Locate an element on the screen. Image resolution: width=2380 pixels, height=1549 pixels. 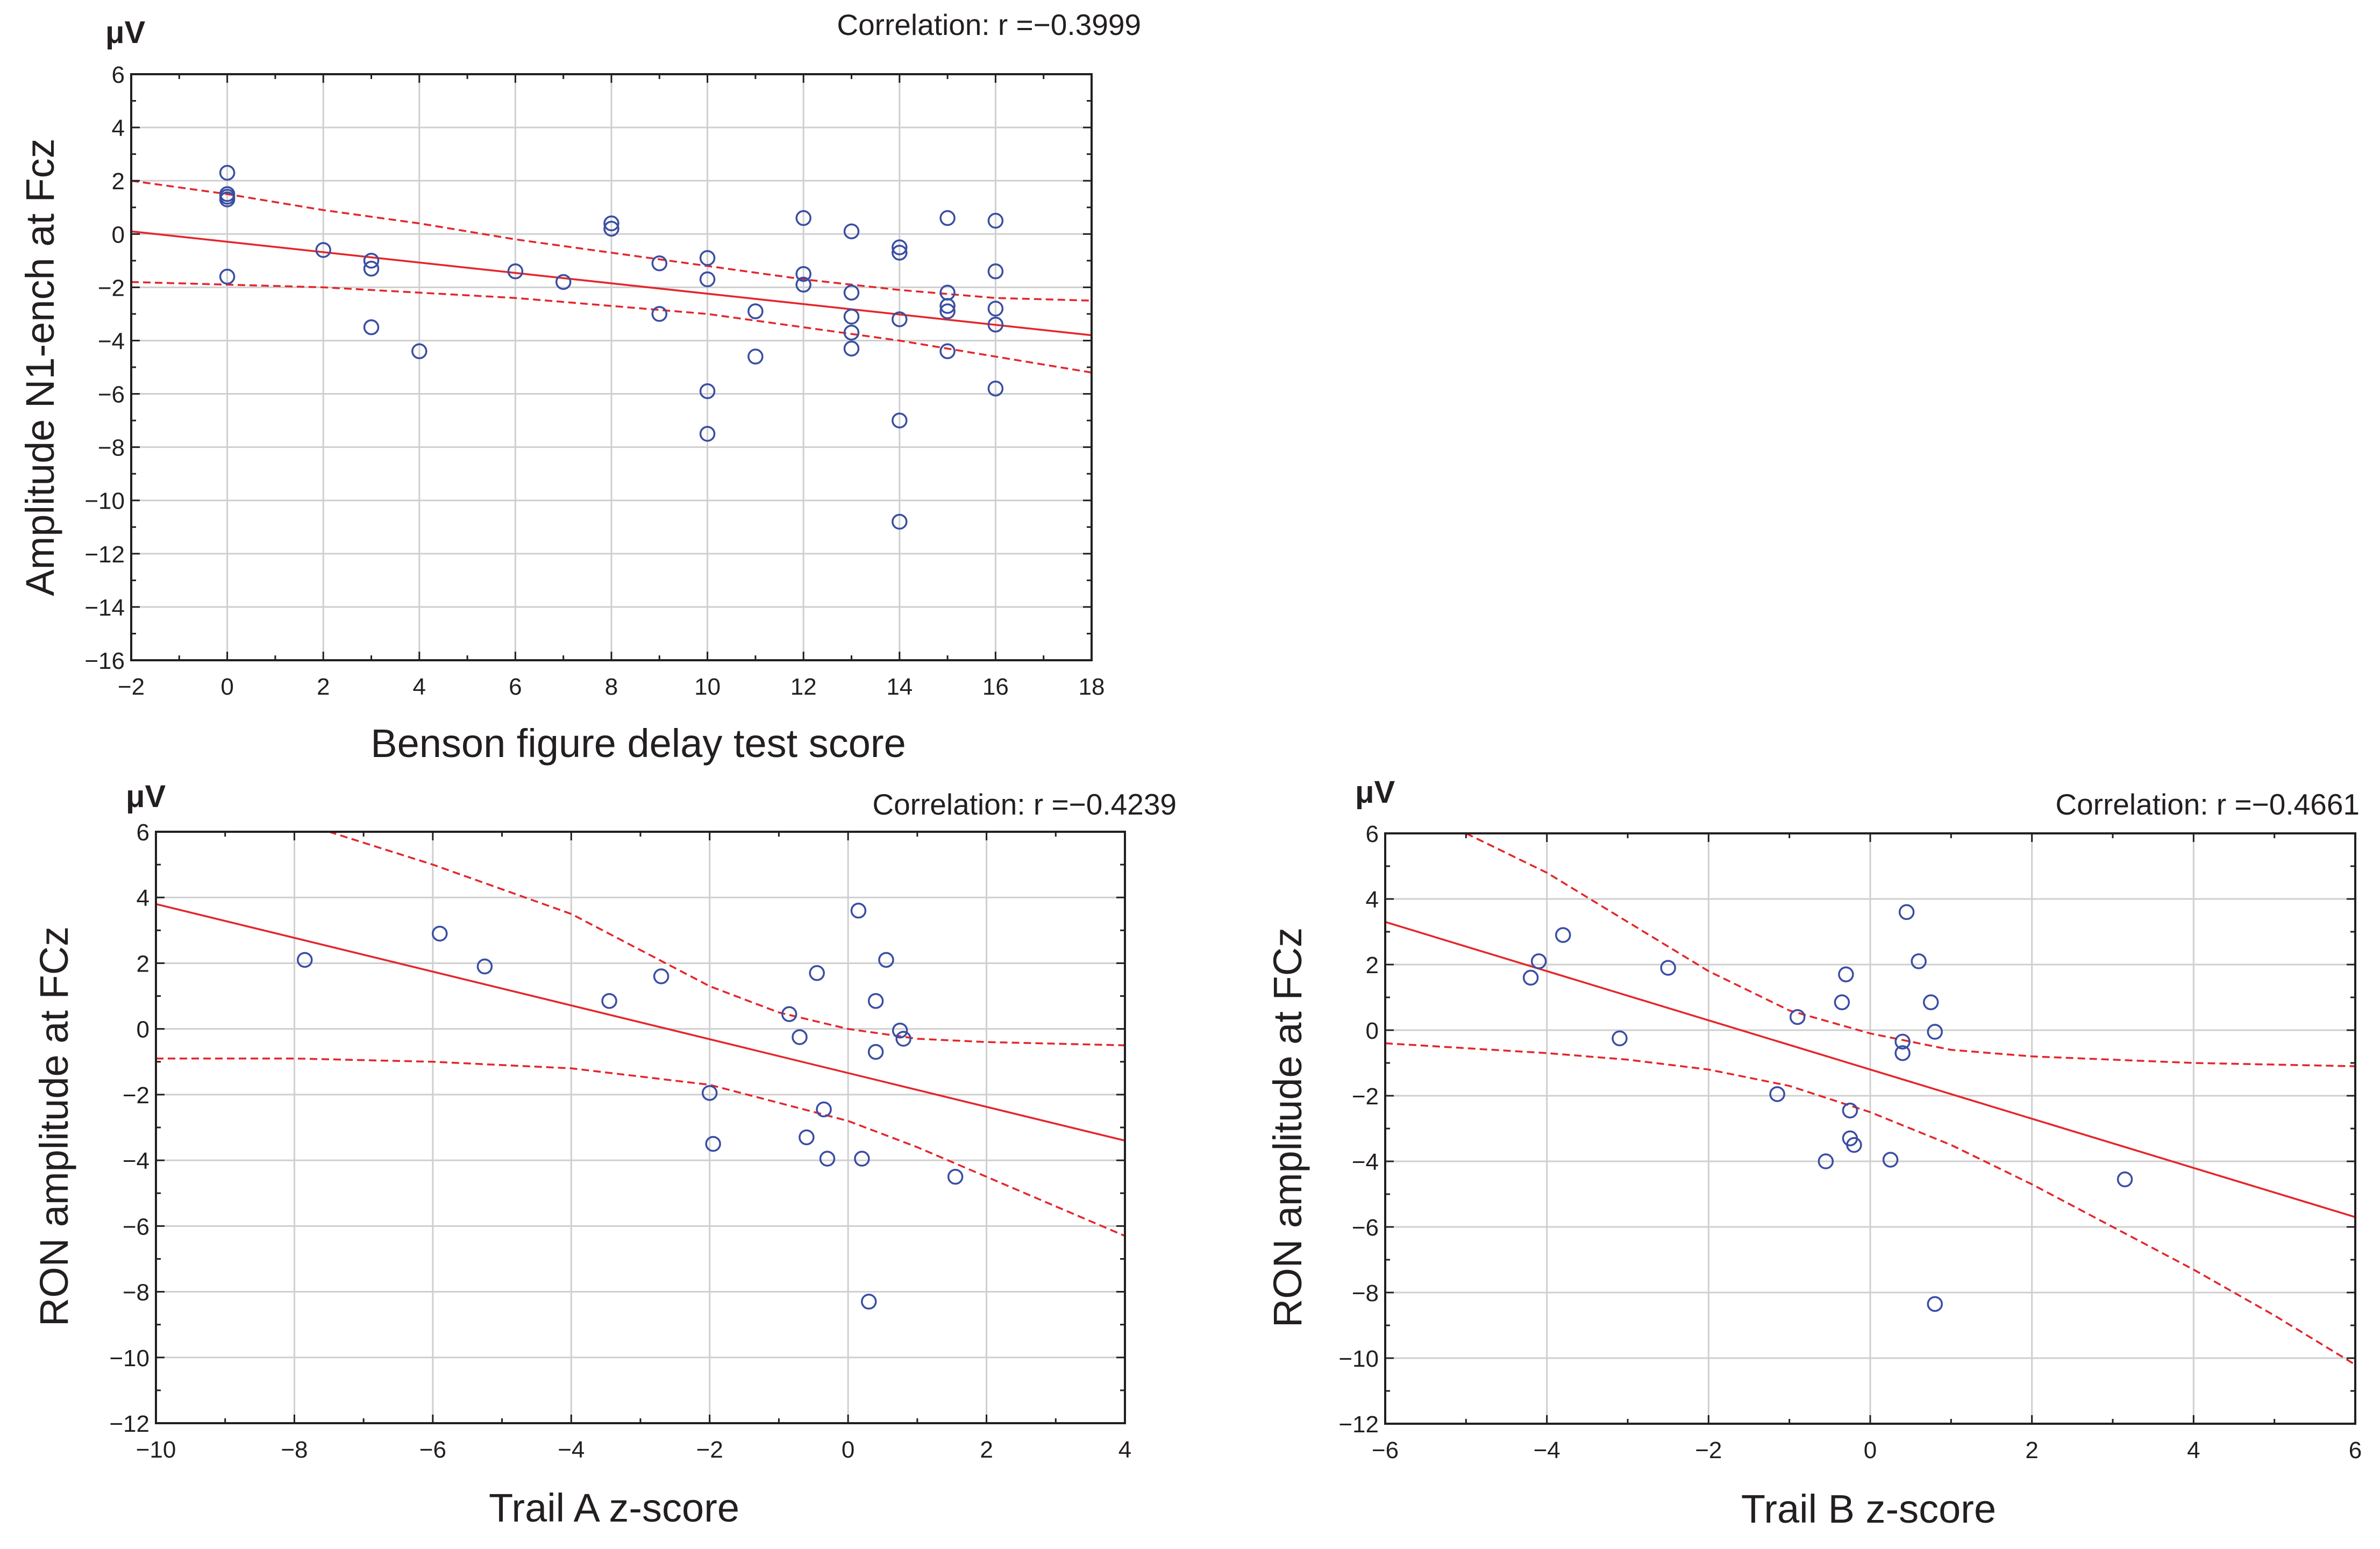
correlation-label: Correlation: r =−0.4239 is located at coordinates (1024, 804).